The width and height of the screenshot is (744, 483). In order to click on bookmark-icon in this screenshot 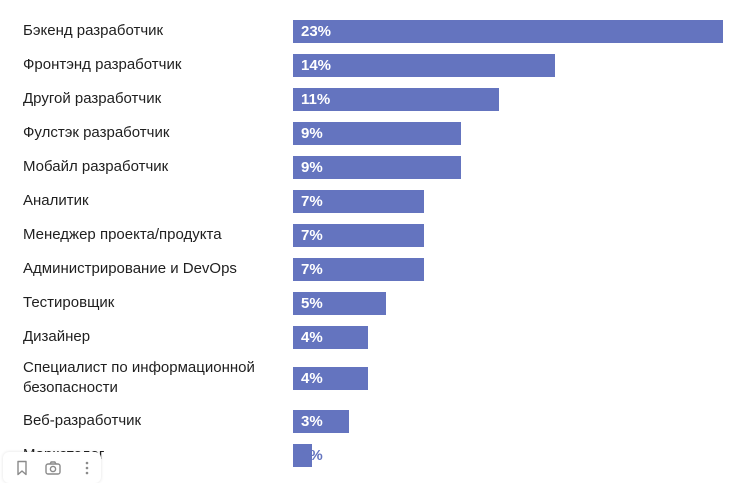, I will do `click(22, 468)`.